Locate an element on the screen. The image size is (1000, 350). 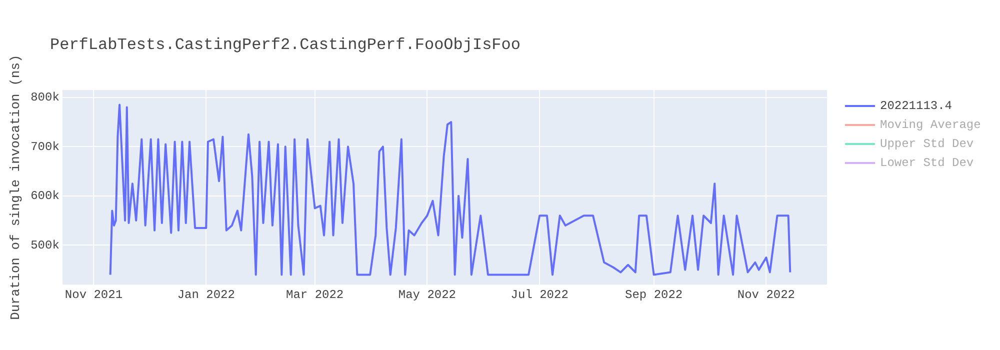
x-tick-label: Jul 2022 is located at coordinates (539, 295).